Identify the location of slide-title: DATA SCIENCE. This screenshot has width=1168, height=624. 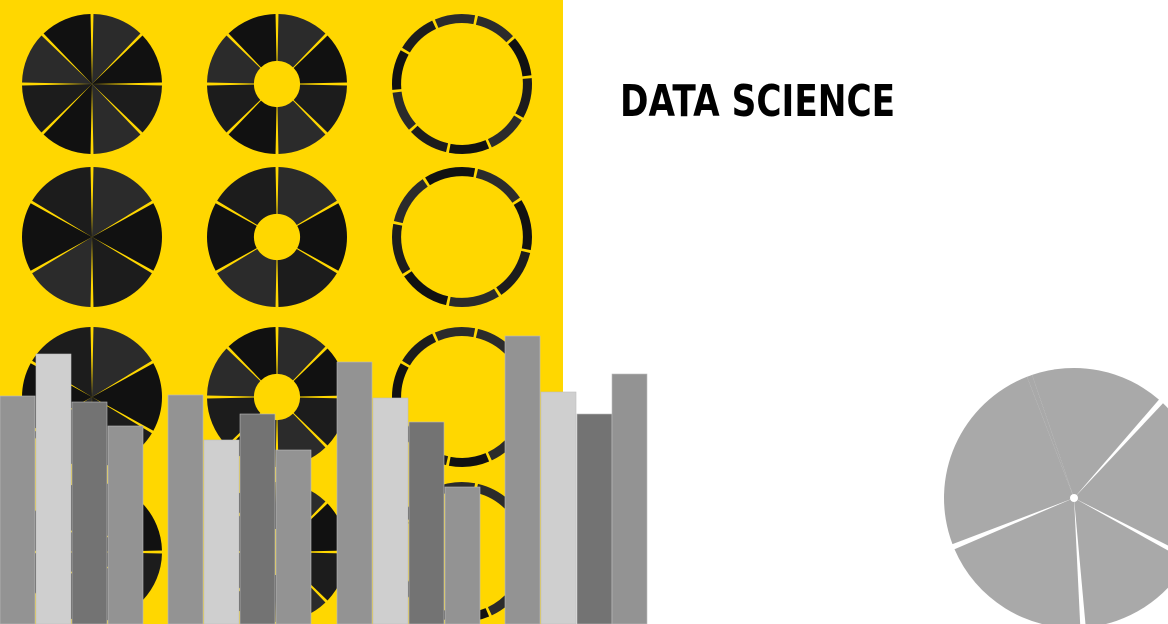
(758, 101).